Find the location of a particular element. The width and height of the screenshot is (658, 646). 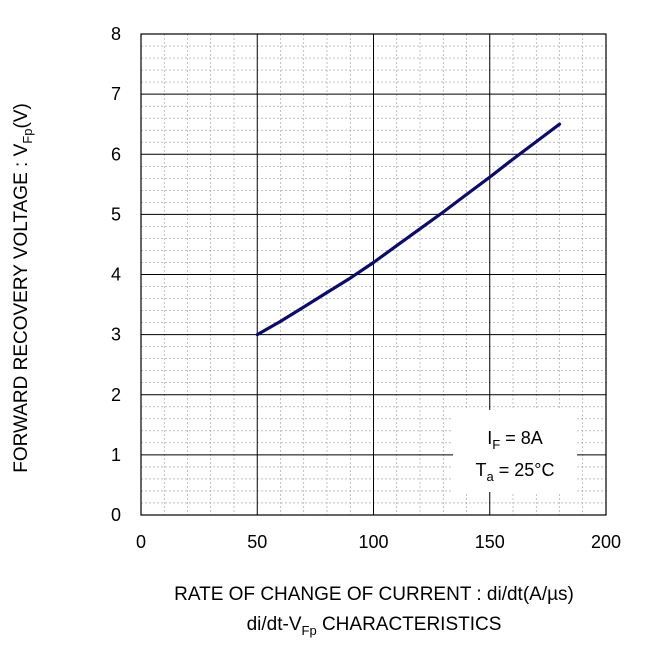

y-axis-label: FORWARD RECOVERY VOLTAGE : VFp(V) is located at coordinates (23, 288).